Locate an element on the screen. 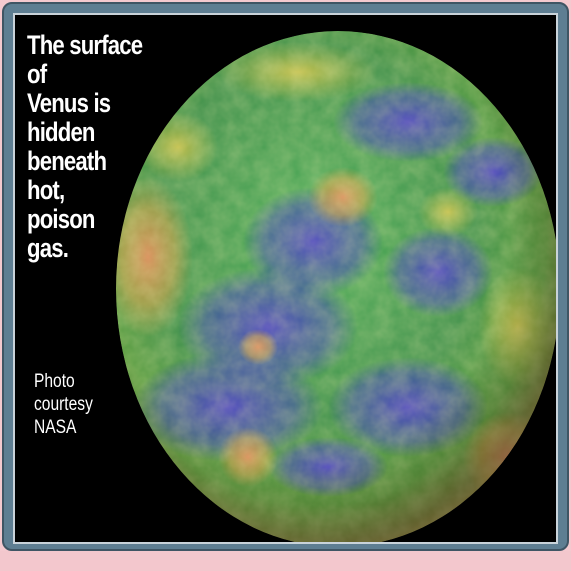 The width and height of the screenshot is (571, 571). bottom-strip is located at coordinates (285, 561).